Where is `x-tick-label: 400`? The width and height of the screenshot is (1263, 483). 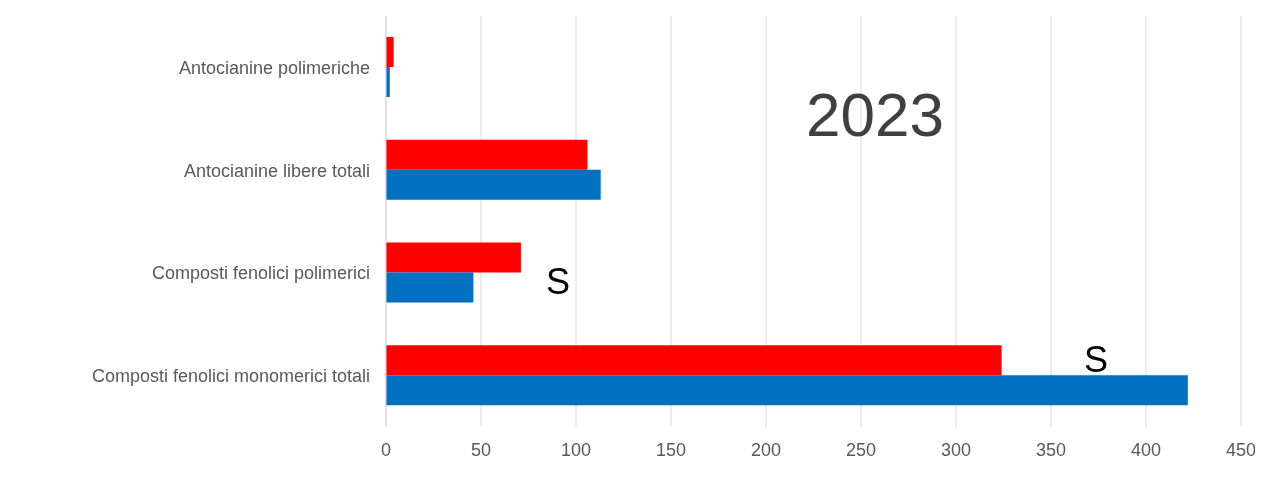 x-tick-label: 400 is located at coordinates (1146, 449).